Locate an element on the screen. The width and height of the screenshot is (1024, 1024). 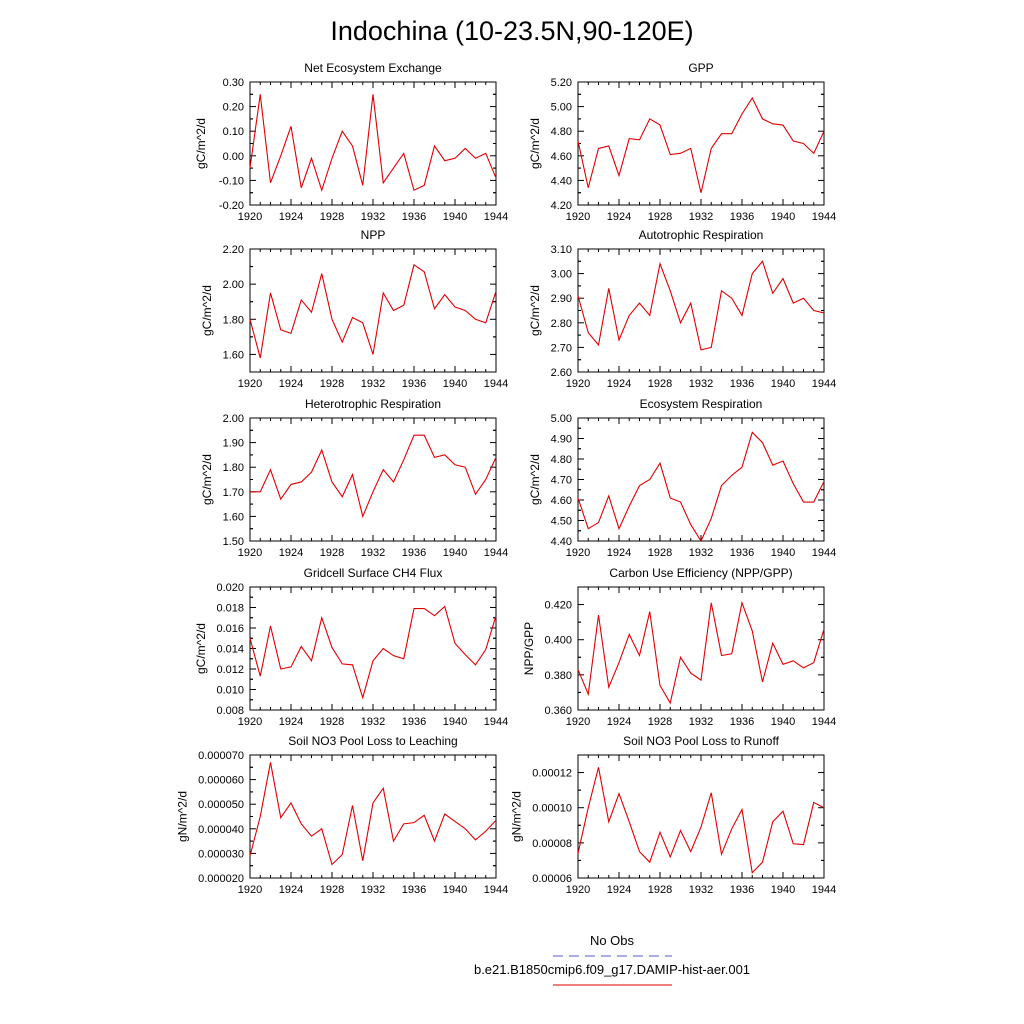
y-tick-label: 1.50 is located at coordinates (233, 542).